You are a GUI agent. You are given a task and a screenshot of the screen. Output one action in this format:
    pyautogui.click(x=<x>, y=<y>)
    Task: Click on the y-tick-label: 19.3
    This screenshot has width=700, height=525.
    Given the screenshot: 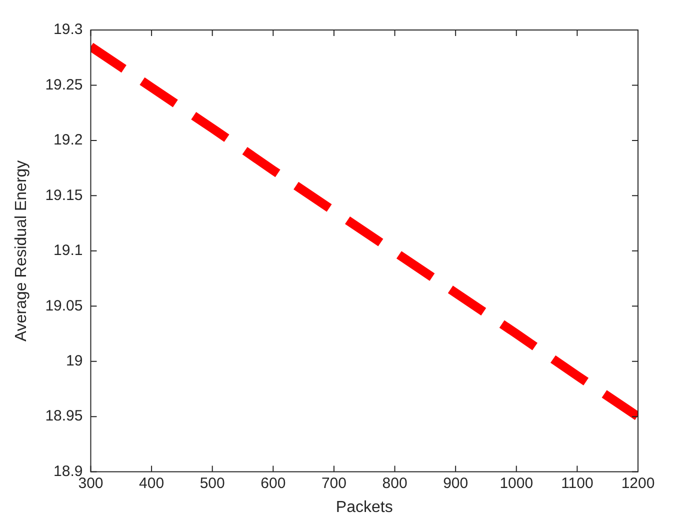 What is the action you would take?
    pyautogui.click(x=68, y=29)
    